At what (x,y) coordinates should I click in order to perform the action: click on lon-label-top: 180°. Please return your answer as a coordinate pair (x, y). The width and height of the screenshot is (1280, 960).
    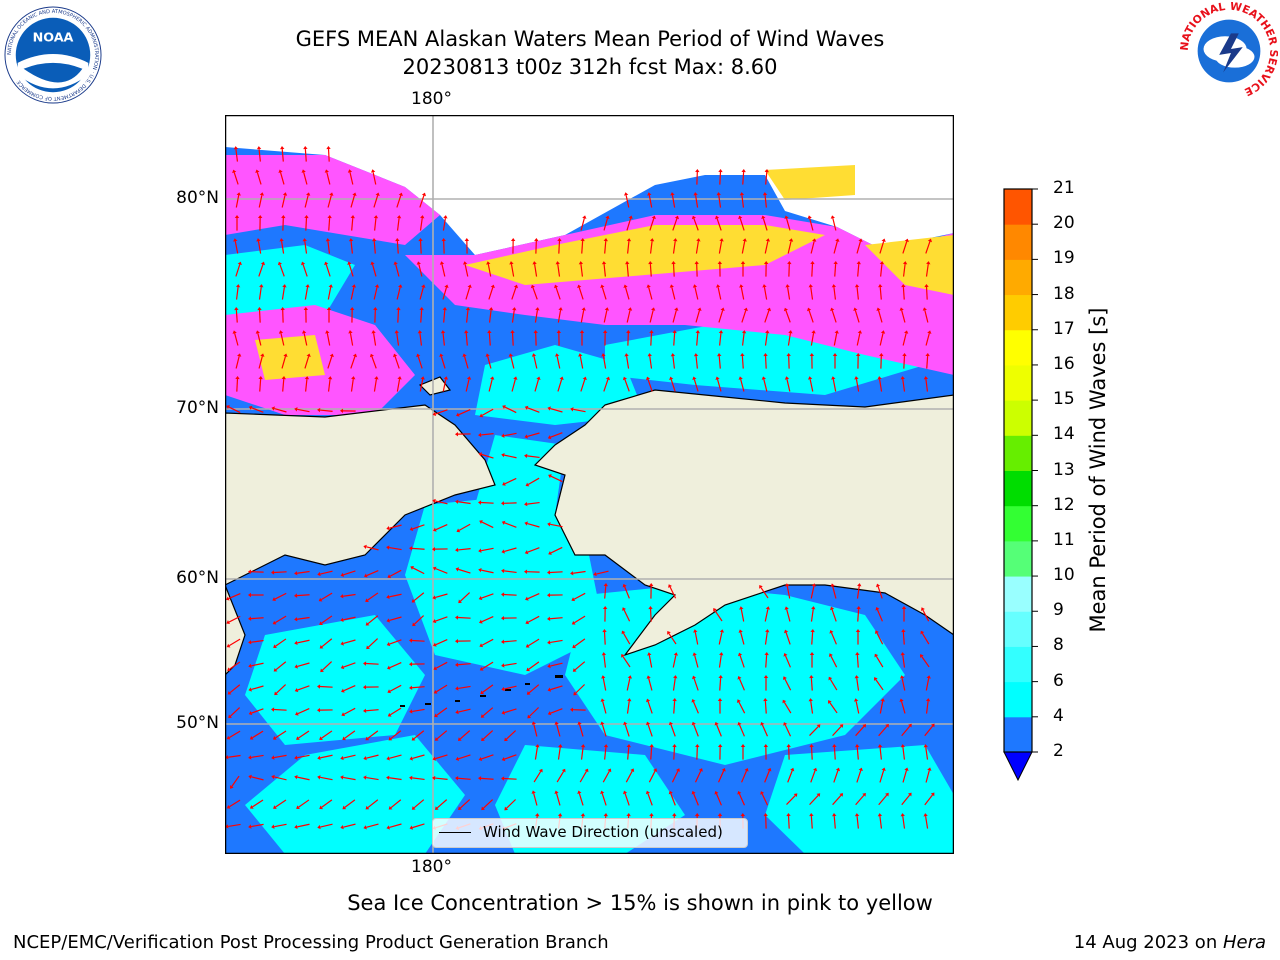
    Looking at the image, I should click on (431, 99).